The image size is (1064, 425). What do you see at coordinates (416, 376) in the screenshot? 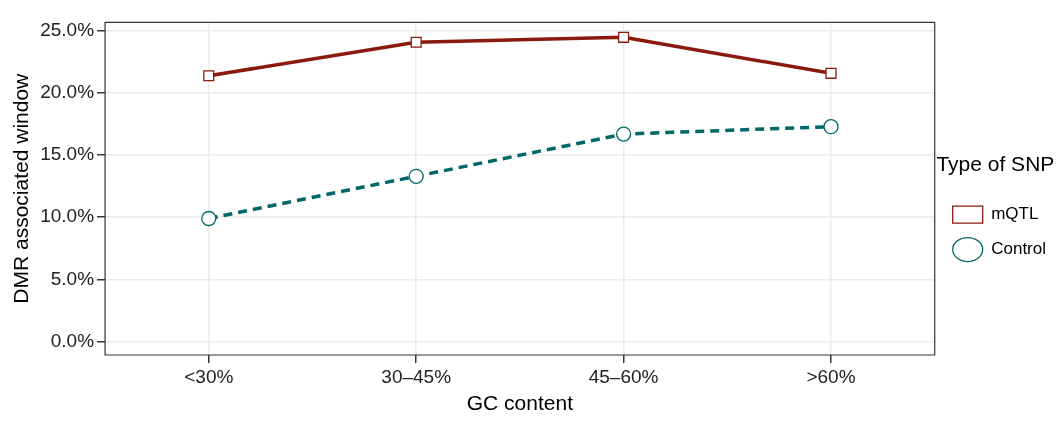
I see `x-tick-label: 30–45%` at bounding box center [416, 376].